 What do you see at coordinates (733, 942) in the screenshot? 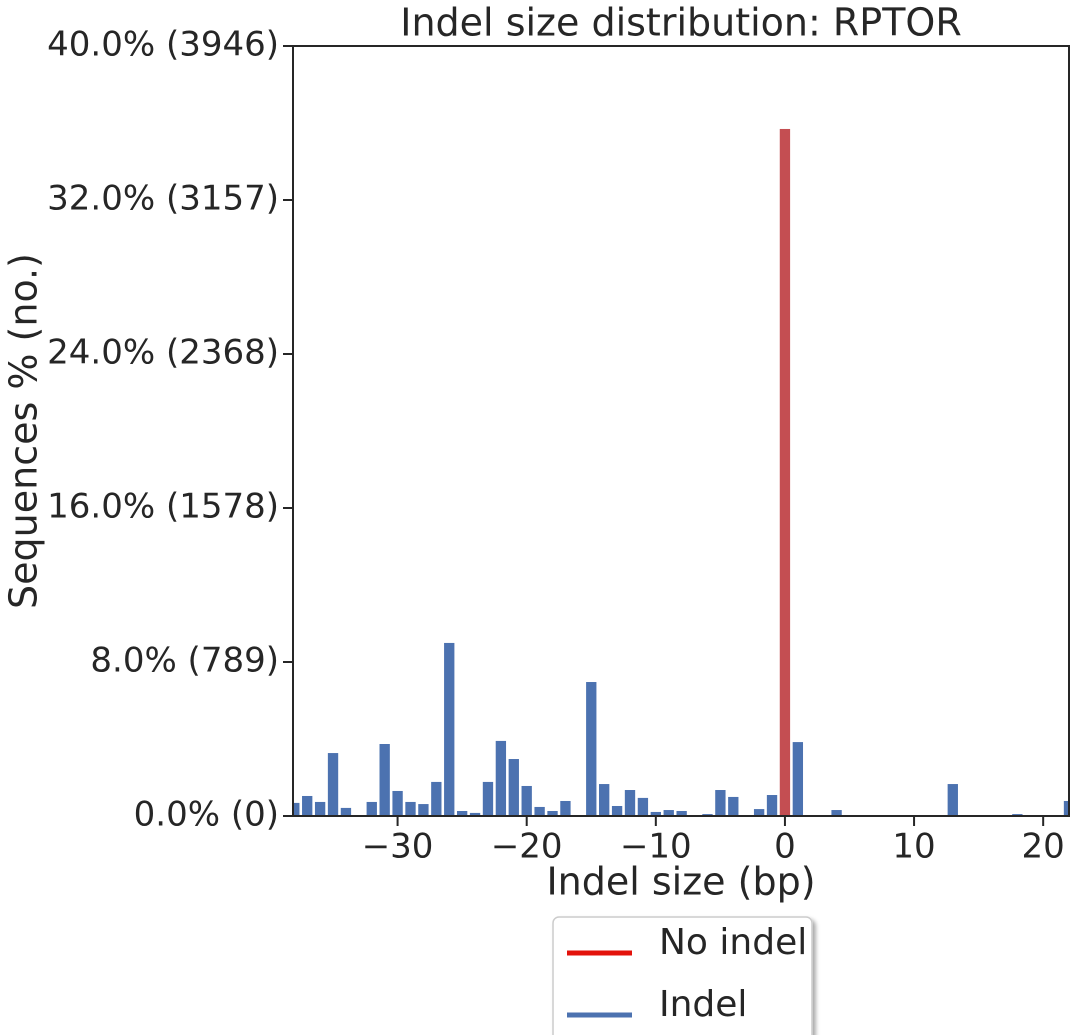
I see `legend-label: No indel` at bounding box center [733, 942].